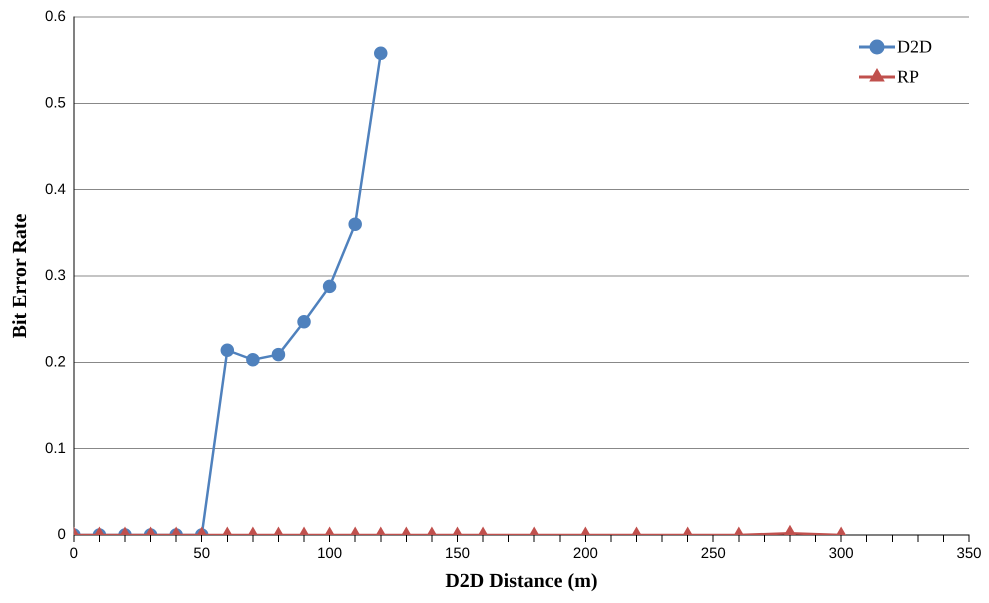 The image size is (989, 603). What do you see at coordinates (62, 535) in the screenshot?
I see `y-tick-label: 0` at bounding box center [62, 535].